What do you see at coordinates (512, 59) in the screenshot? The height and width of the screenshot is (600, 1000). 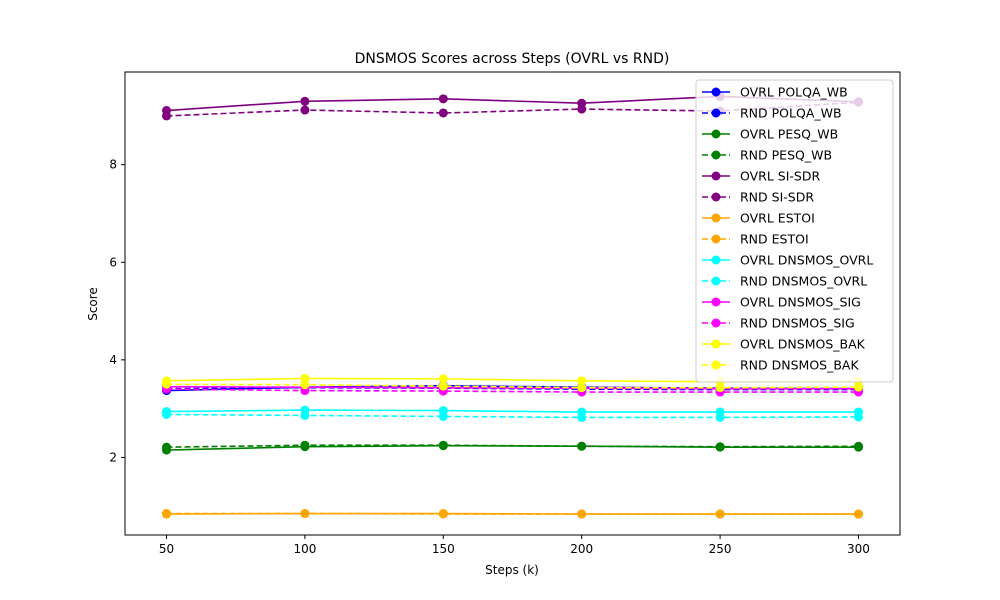 I see `chart-title: DNSMOS Scores across Steps (OVRL vs RND)` at bounding box center [512, 59].